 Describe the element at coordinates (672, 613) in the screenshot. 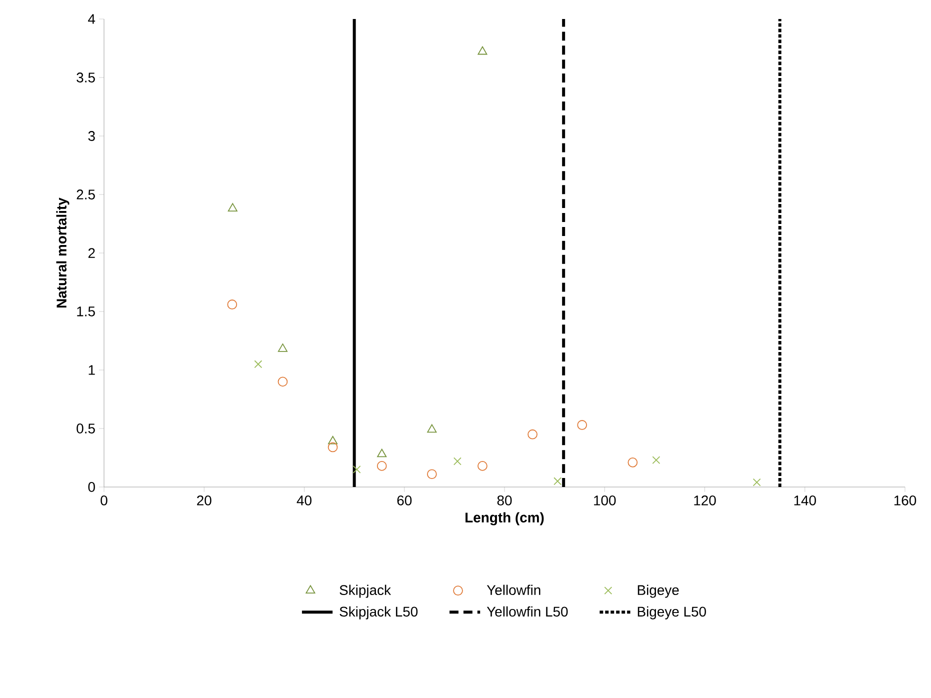

I see `legend-label: Bigeye L50` at that location.